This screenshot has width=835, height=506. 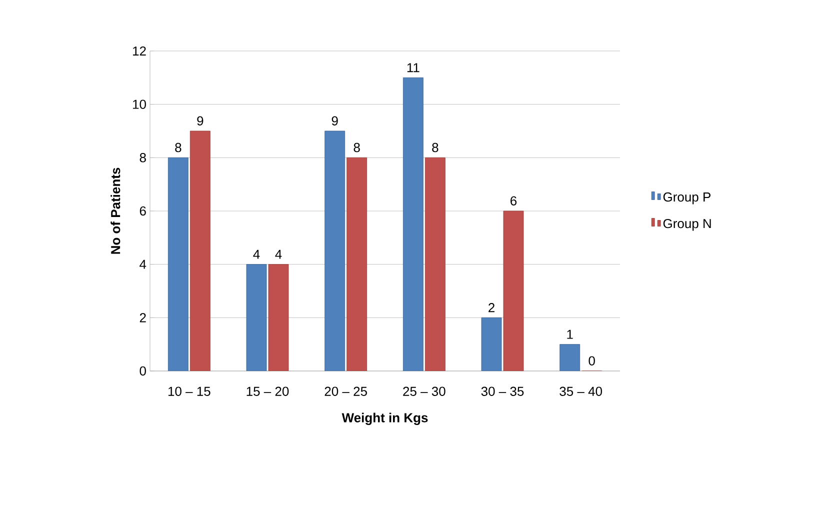 I want to click on x-tick-label: 15 – 20, so click(x=267, y=391).